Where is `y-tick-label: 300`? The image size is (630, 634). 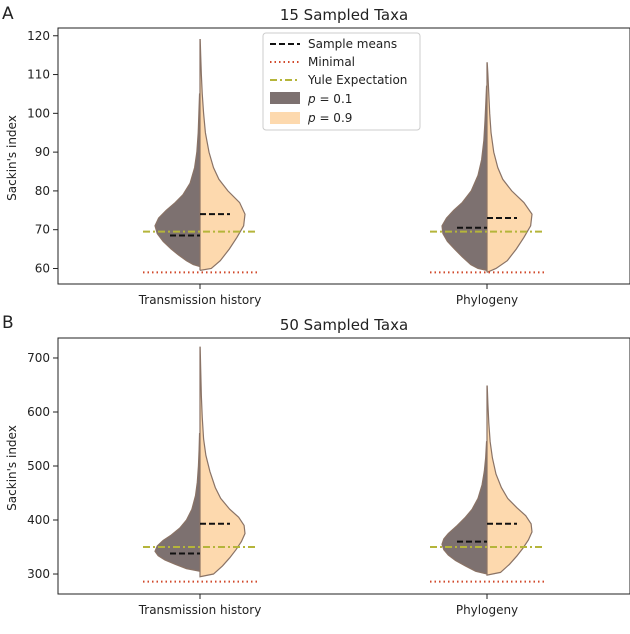 y-tick-label: 300 is located at coordinates (38, 574).